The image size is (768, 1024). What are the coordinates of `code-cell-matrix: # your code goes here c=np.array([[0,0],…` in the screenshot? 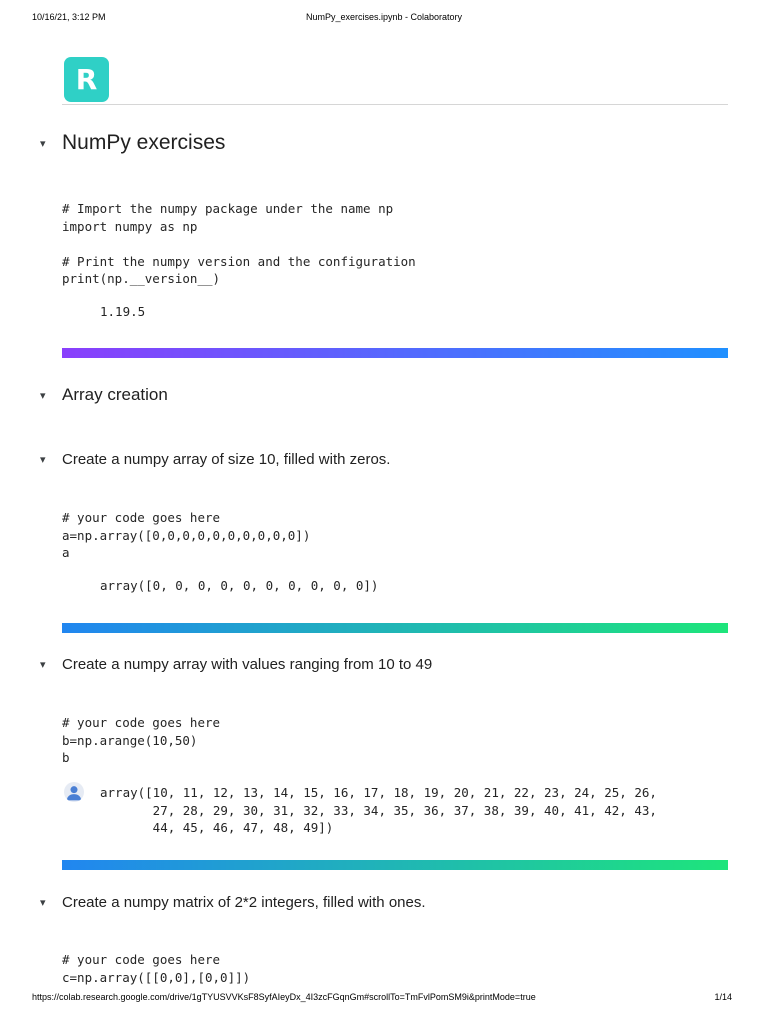 It's located at (156, 968).